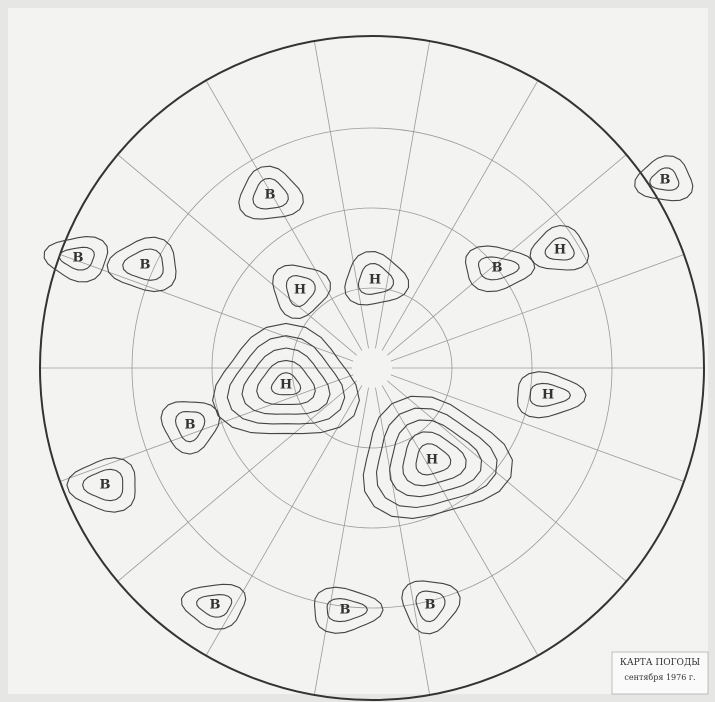 This screenshot has width=715, height=702. I want to click on title-block, so click(660, 673).